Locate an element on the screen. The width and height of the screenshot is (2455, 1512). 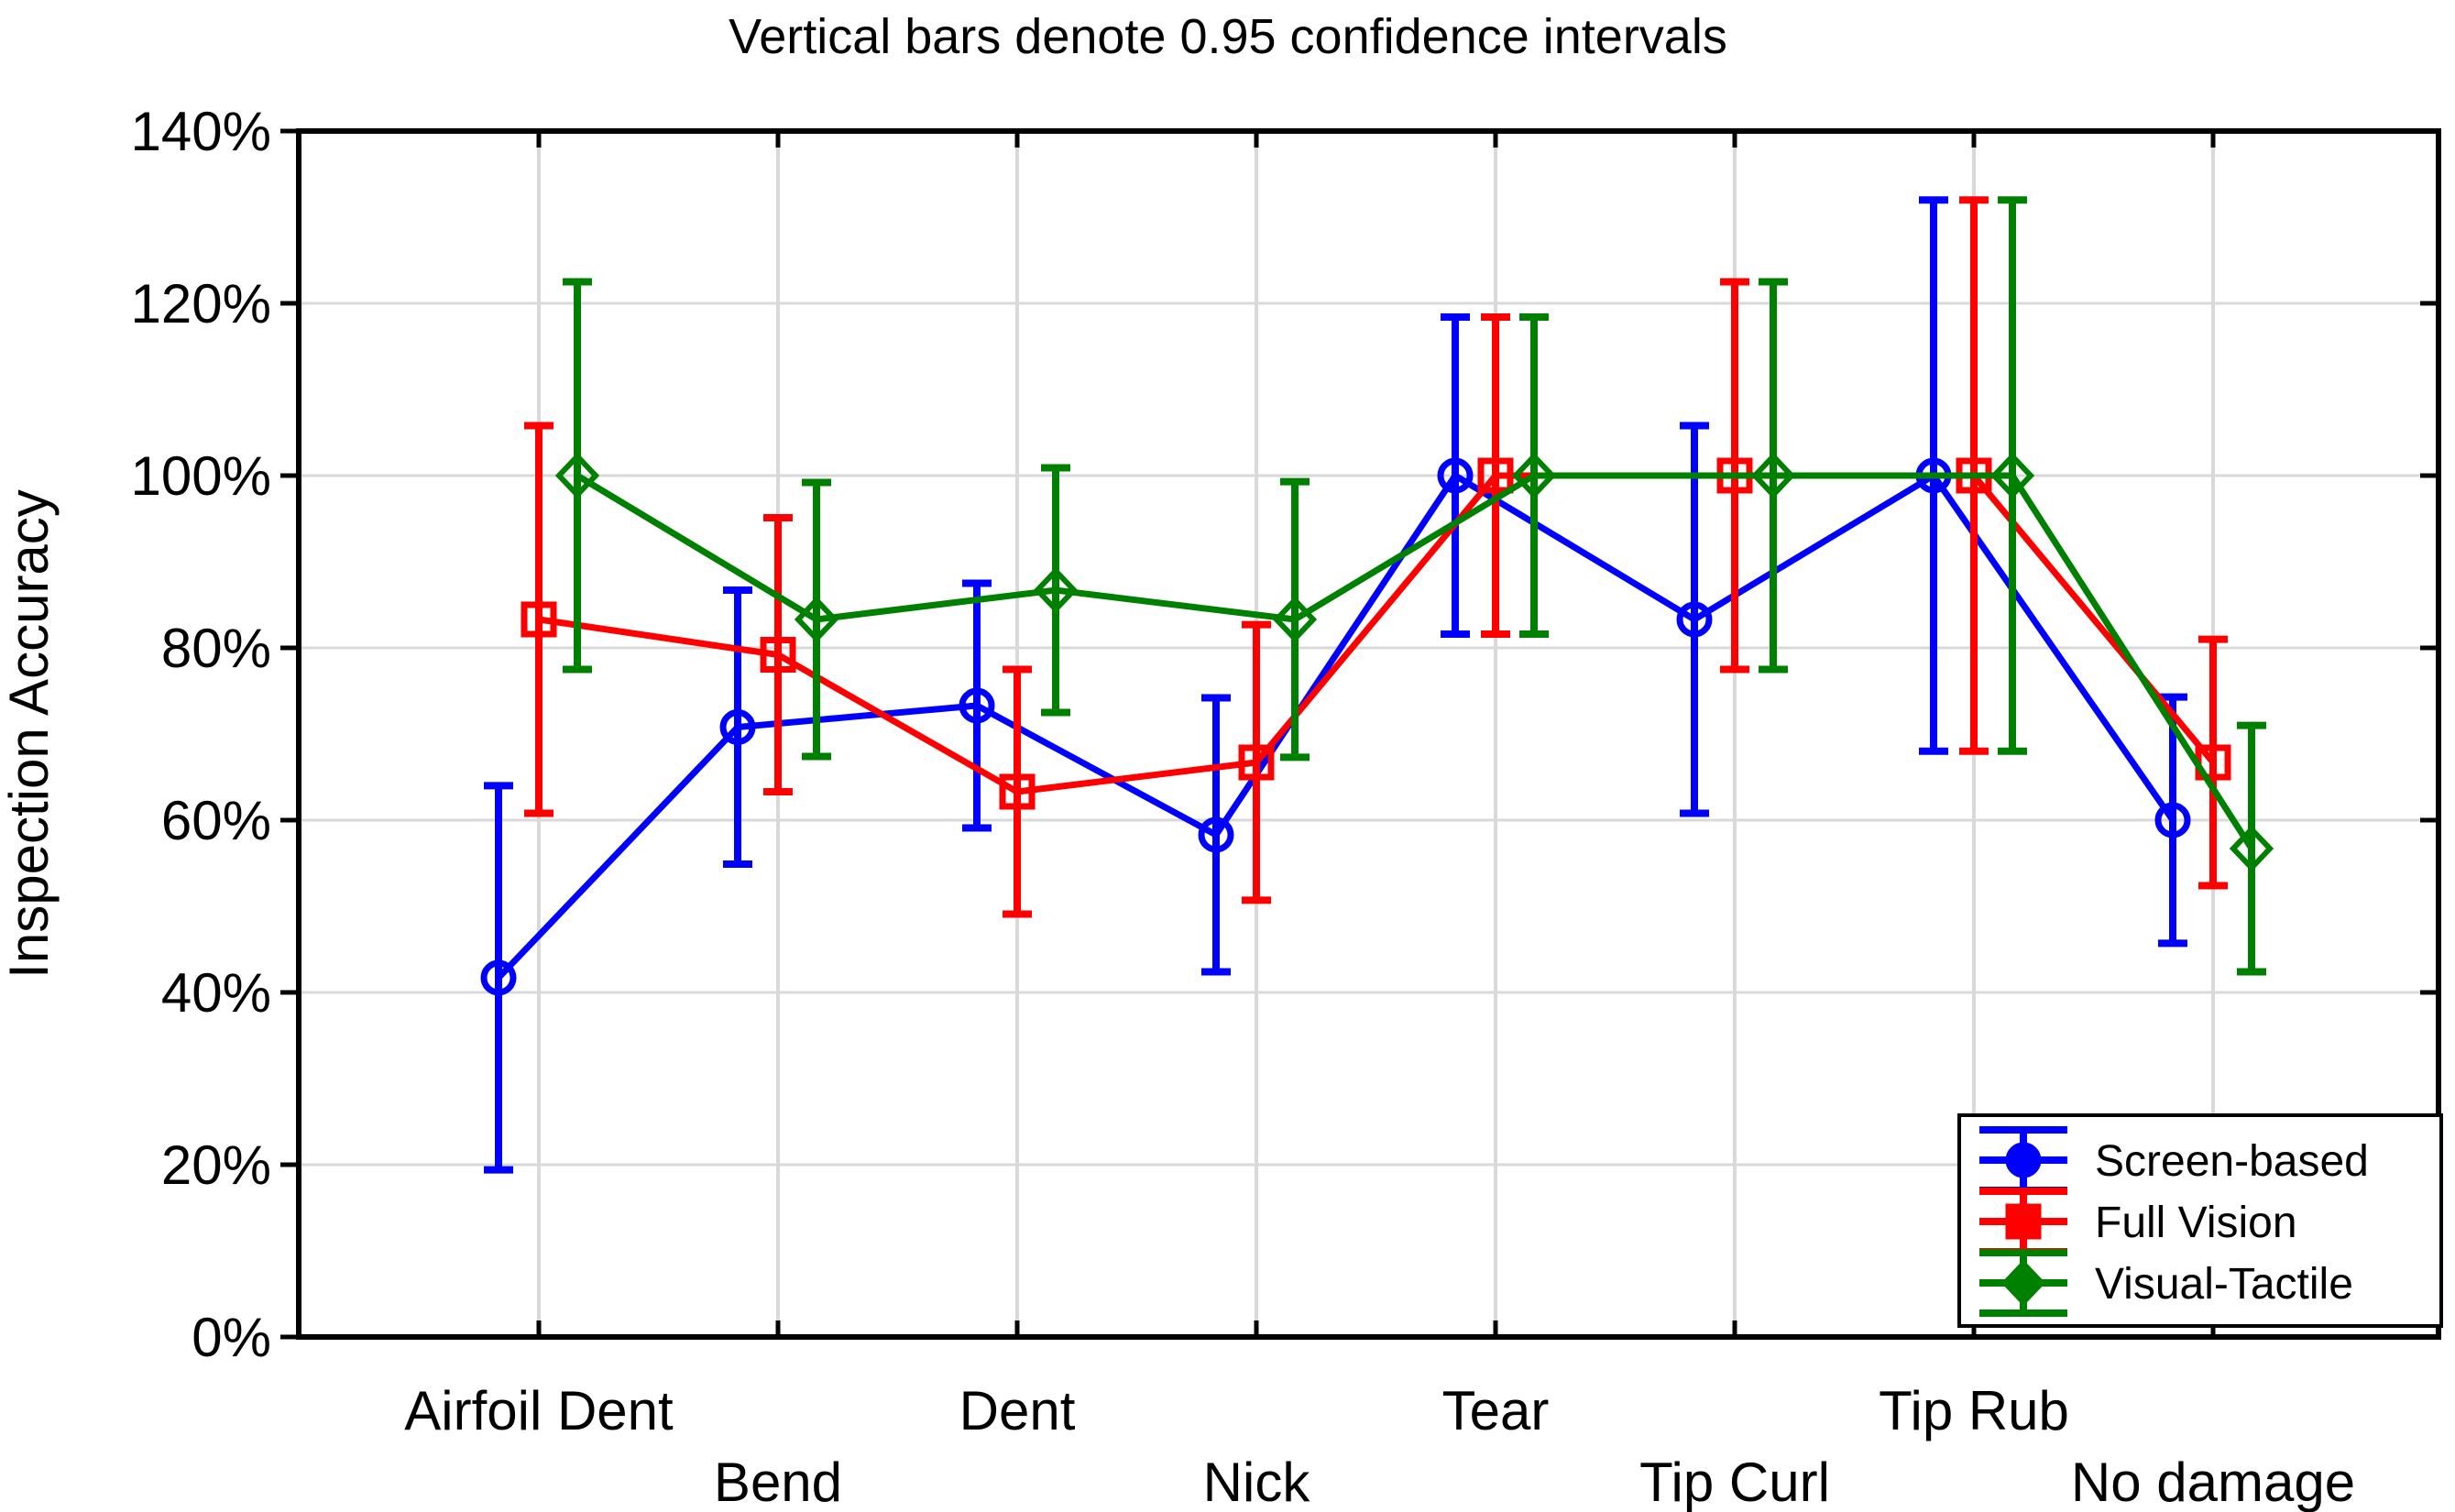
legend: Screen-based Full Vision Visual-Tactile is located at coordinates (2200, 1220).